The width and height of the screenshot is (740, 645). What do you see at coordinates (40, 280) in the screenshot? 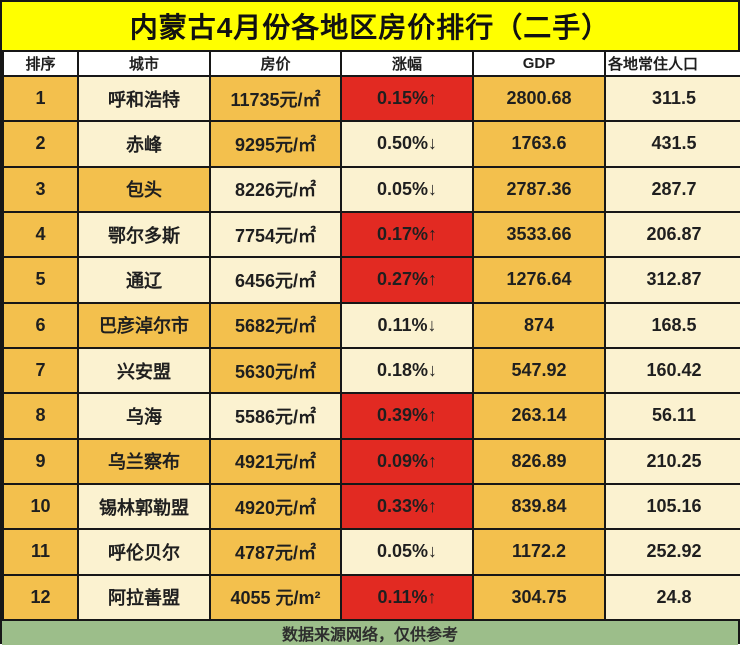
I see `rank-cell: 5` at bounding box center [40, 280].